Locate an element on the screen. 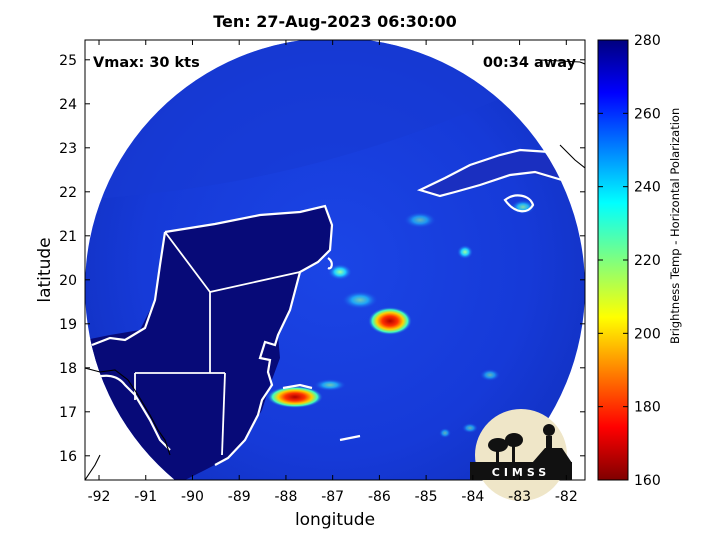  x-tick-label: -86 is located at coordinates (379, 497).